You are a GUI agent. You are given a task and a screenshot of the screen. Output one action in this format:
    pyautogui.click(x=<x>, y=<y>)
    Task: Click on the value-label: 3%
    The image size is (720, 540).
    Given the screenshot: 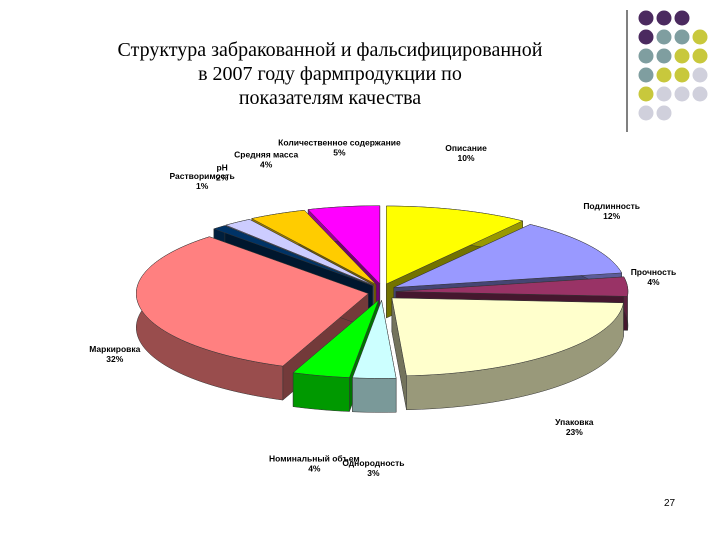 What is the action you would take?
    pyautogui.click(x=373, y=473)
    